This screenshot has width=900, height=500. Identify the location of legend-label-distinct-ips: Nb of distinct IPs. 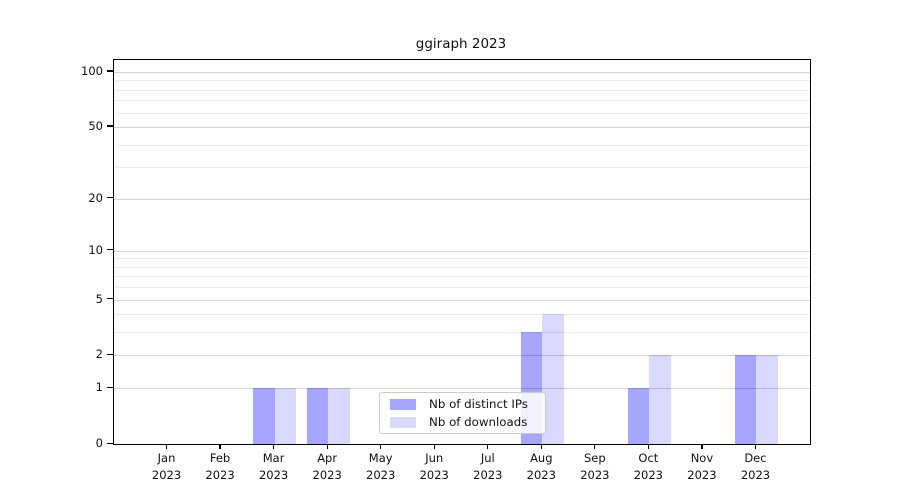
(478, 404).